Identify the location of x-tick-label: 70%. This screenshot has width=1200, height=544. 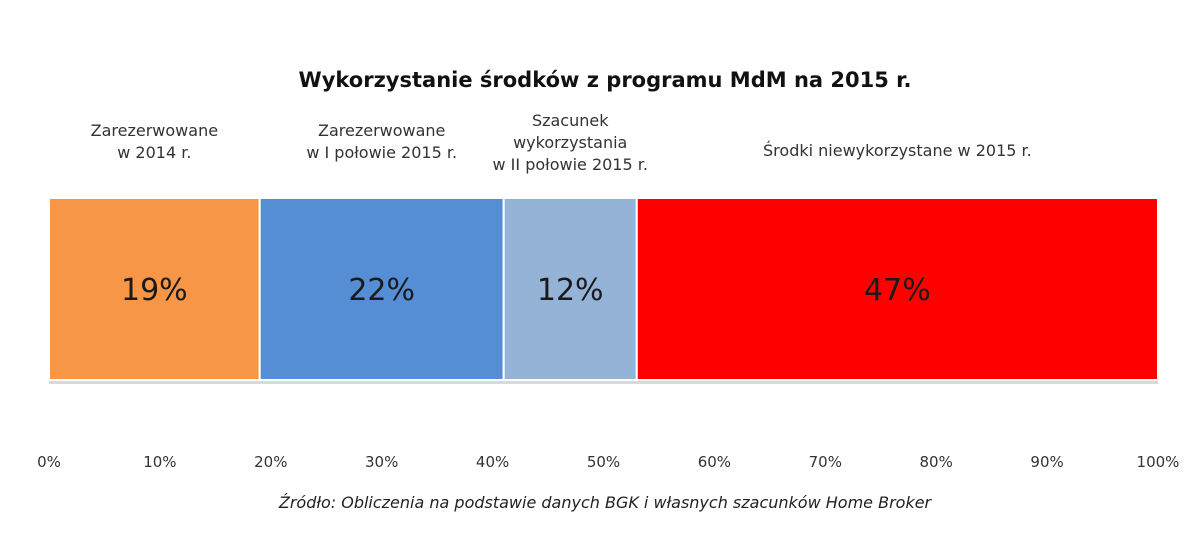
(825, 462).